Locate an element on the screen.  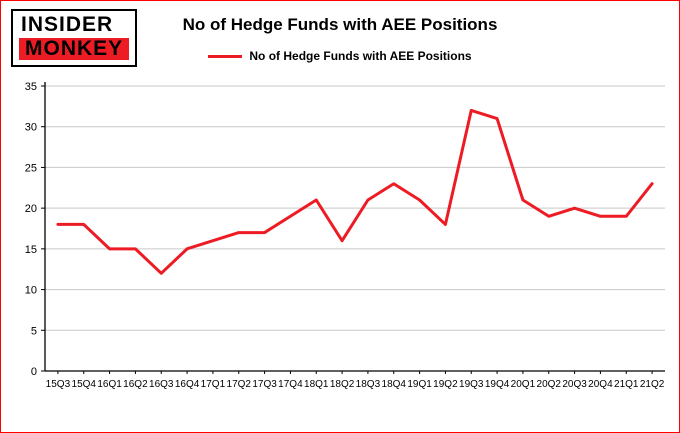
legend: No of Hedge Funds with AEE Positions is located at coordinates (340, 56).